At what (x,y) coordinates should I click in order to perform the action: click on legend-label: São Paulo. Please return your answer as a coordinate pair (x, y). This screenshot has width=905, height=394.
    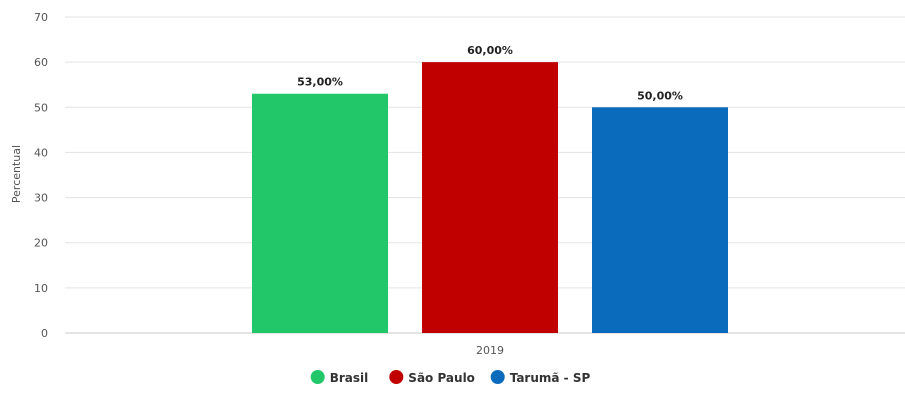
    Looking at the image, I should click on (441, 378).